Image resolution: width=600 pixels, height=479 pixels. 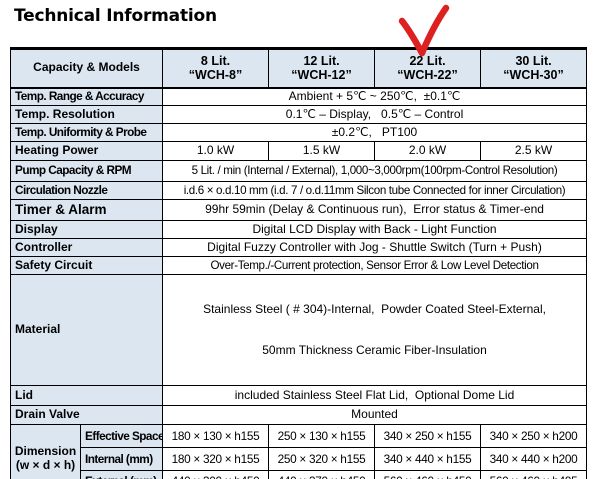 I want to click on row-label-internal-mm: Internal (mm), so click(x=121, y=459).